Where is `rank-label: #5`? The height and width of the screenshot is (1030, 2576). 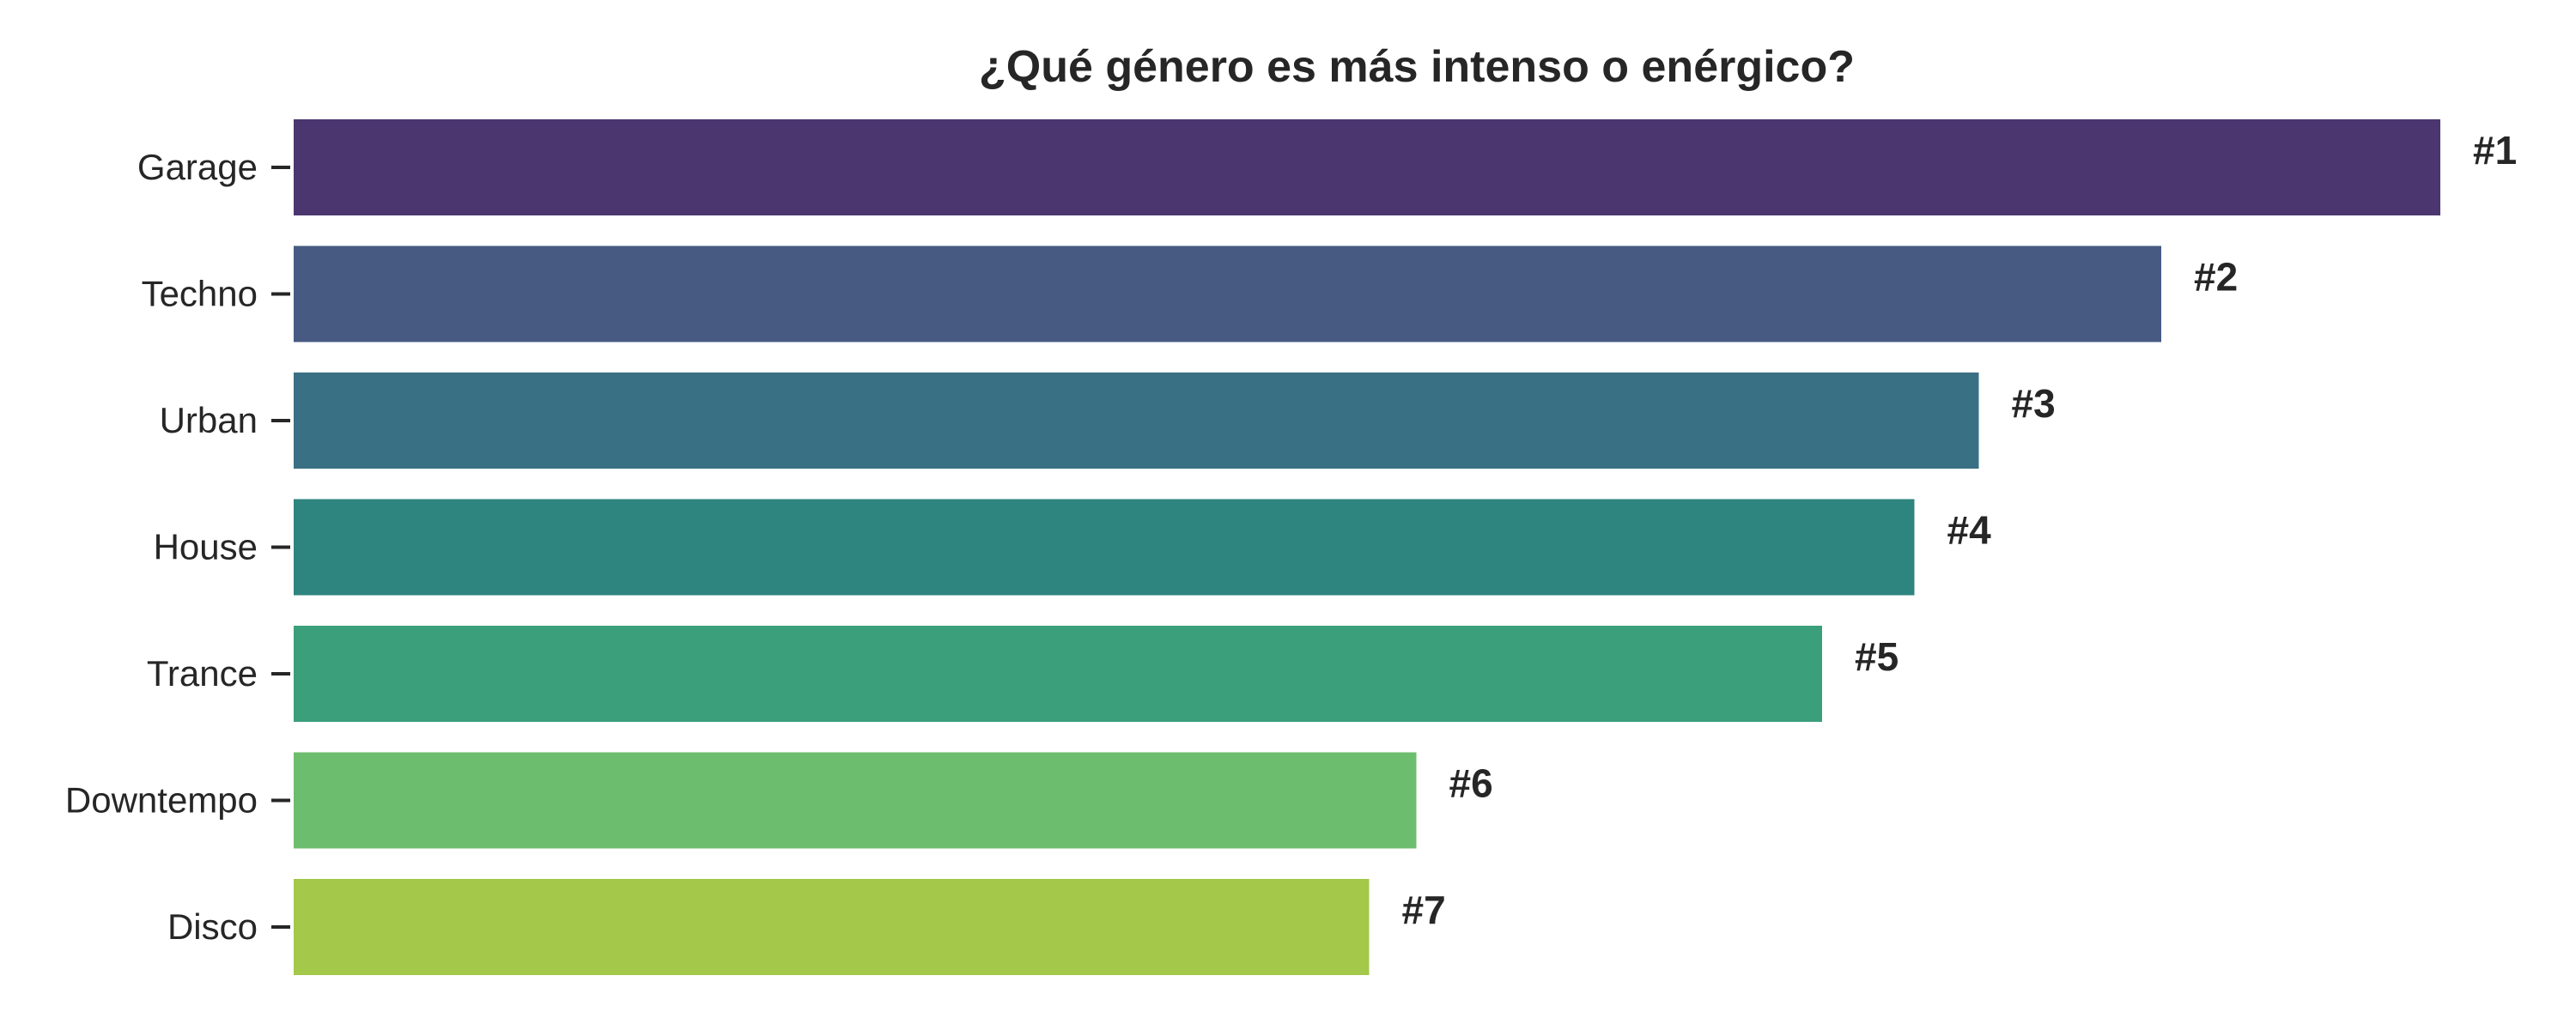
rank-label: #5 is located at coordinates (1877, 656).